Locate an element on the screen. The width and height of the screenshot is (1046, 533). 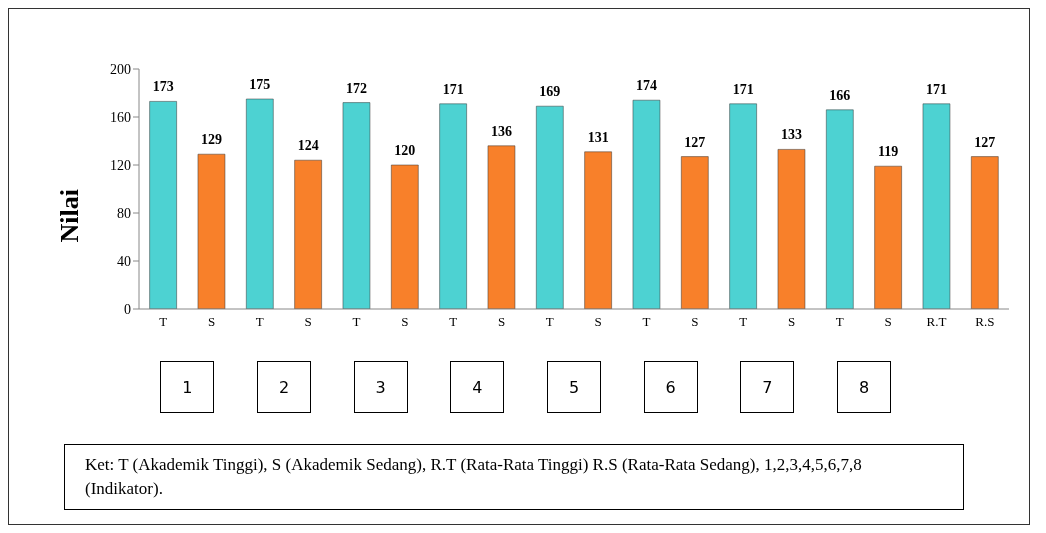
text: 1 is located at coordinates (187, 387).